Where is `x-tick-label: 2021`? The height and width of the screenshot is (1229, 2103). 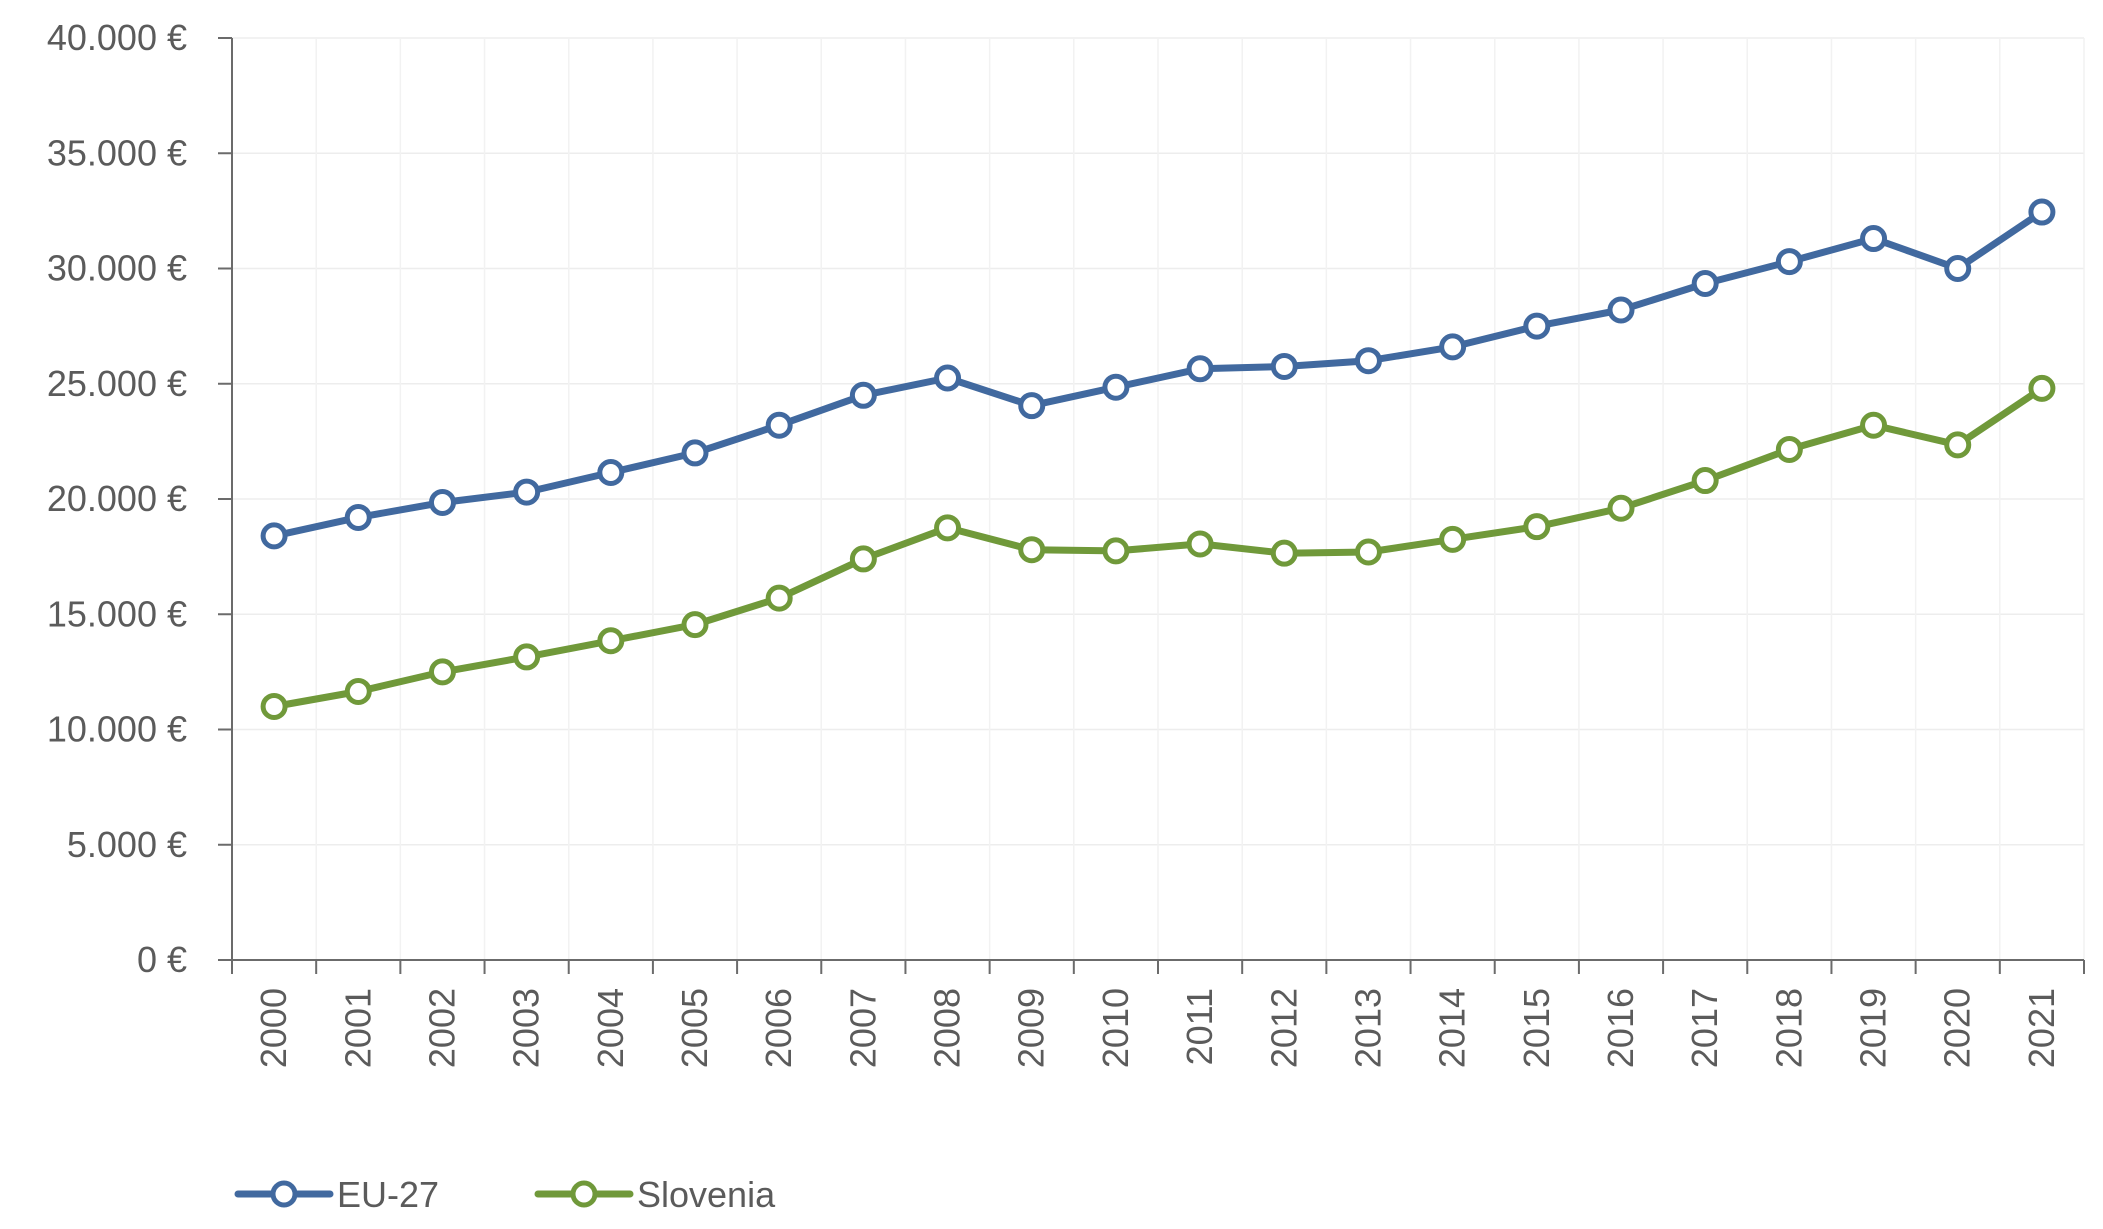 x-tick-label: 2021 is located at coordinates (2041, 1028).